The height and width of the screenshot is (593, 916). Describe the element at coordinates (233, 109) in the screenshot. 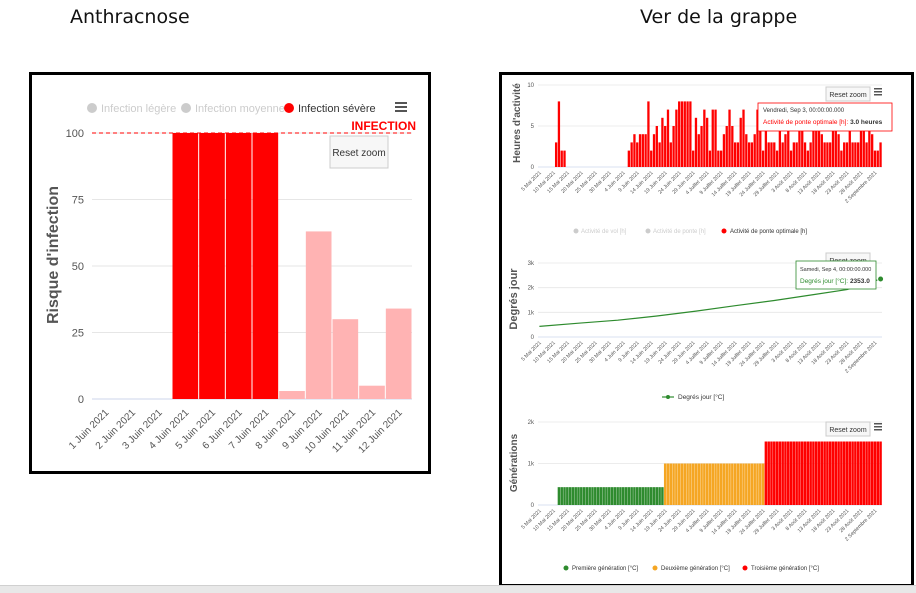

I see `legend-item-infection-moyenne: Infection moyenne` at that location.